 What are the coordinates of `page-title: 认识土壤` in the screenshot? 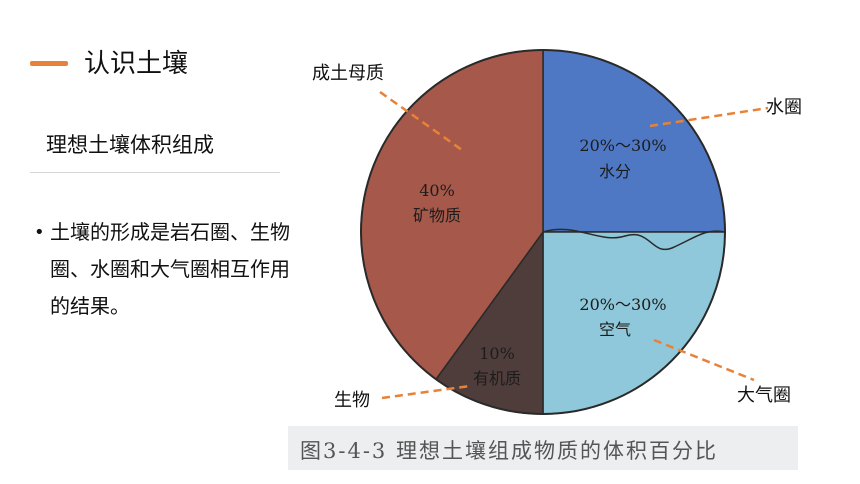 It's located at (136, 64).